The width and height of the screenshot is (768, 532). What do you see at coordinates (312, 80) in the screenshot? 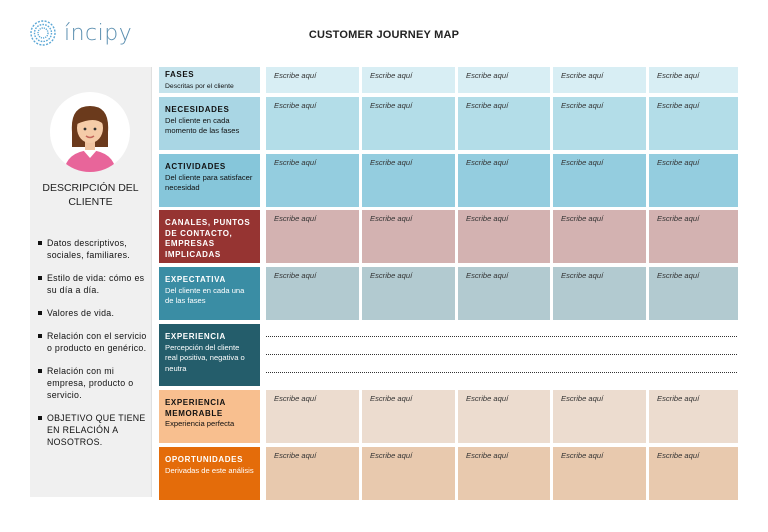
I see `cell-fases-1: Escribe aquí` at bounding box center [312, 80].